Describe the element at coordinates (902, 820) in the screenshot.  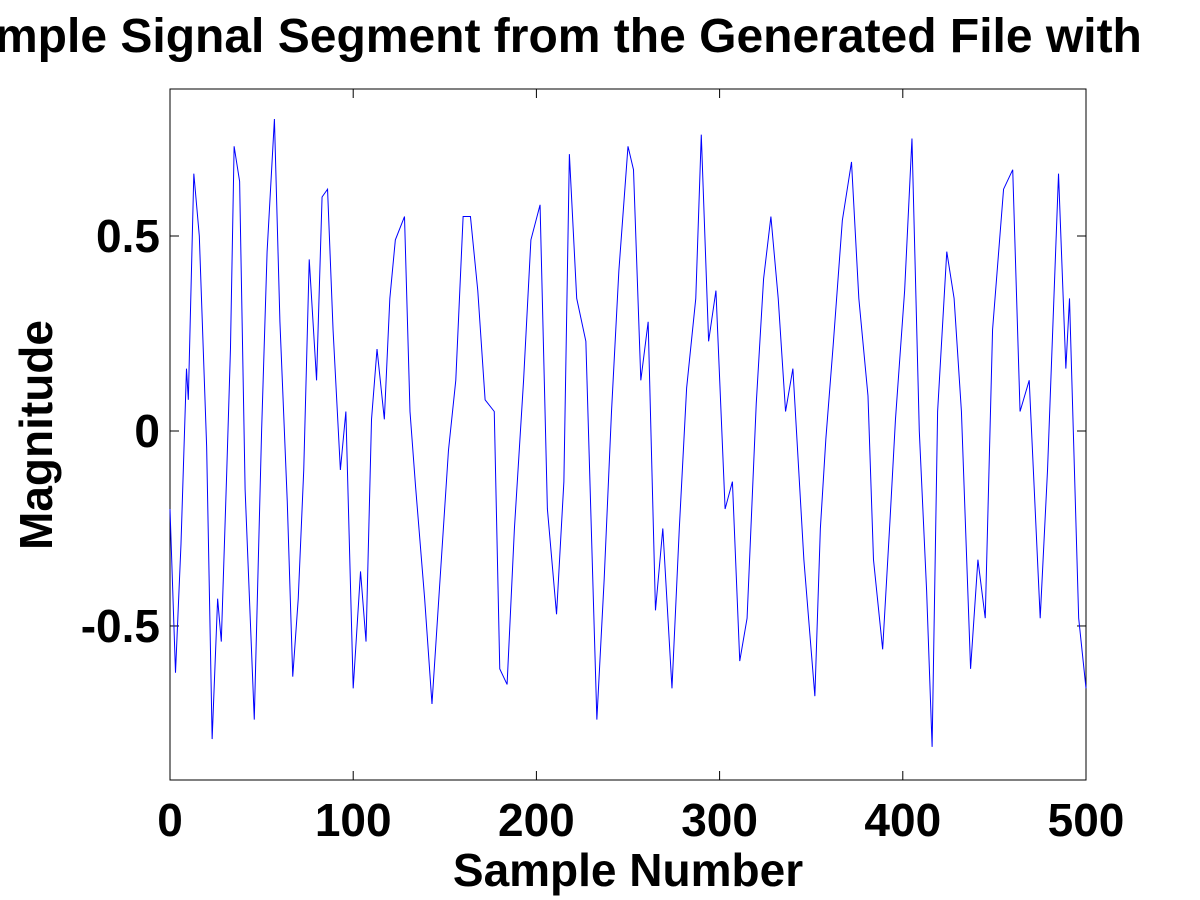
I see `x-tick-label: 400` at that location.